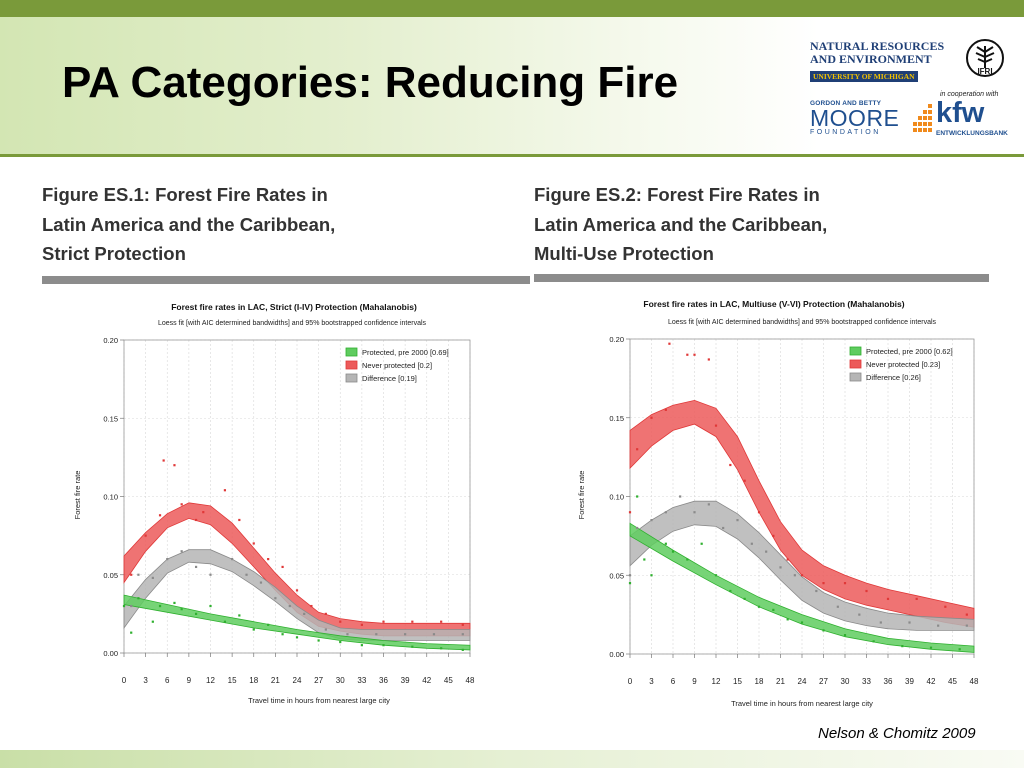  What do you see at coordinates (864, 76) in the screenshot?
I see `nre-logo-line3: UNIVERSITY OF MICHIGAN` at bounding box center [864, 76].